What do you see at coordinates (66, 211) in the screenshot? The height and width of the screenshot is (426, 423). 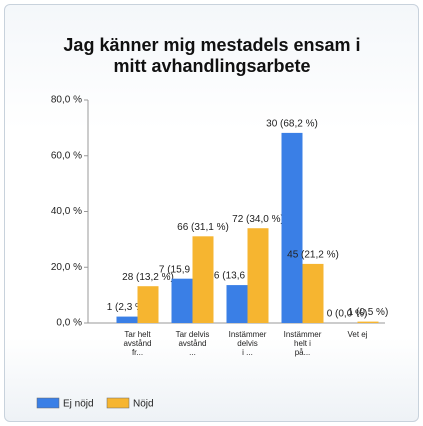 I see `y-tick-label: 40,0 %` at bounding box center [66, 211].